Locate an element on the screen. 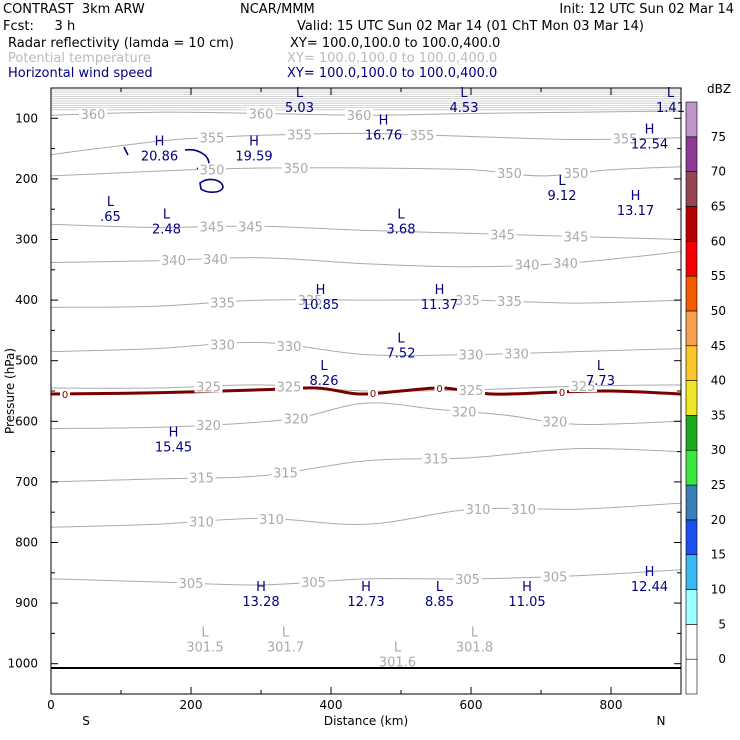  x-axis-north: N is located at coordinates (661, 721).